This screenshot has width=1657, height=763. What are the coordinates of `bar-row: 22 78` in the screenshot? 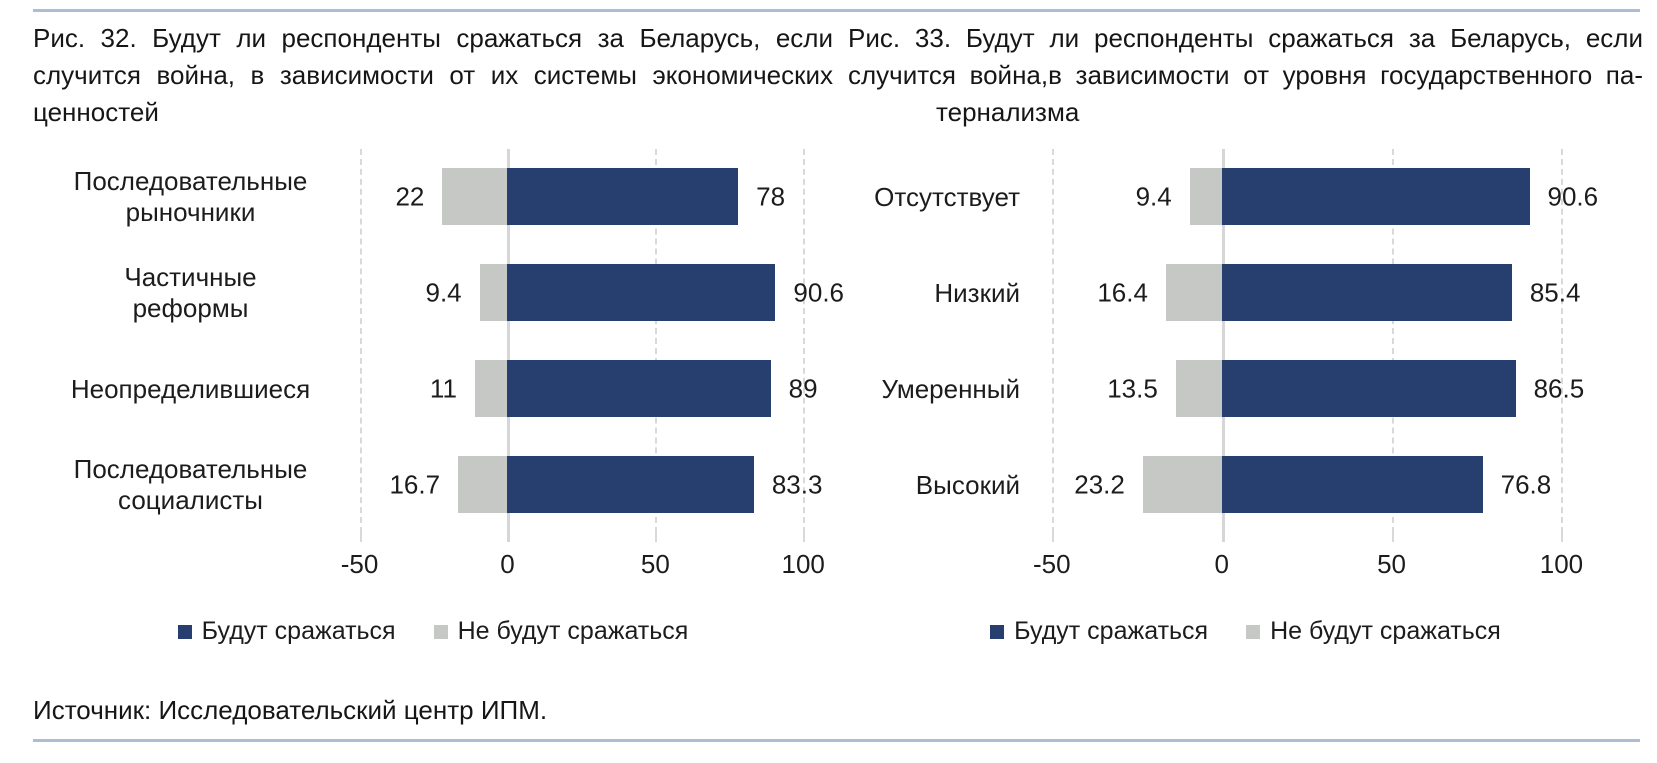 It's located at (574, 197).